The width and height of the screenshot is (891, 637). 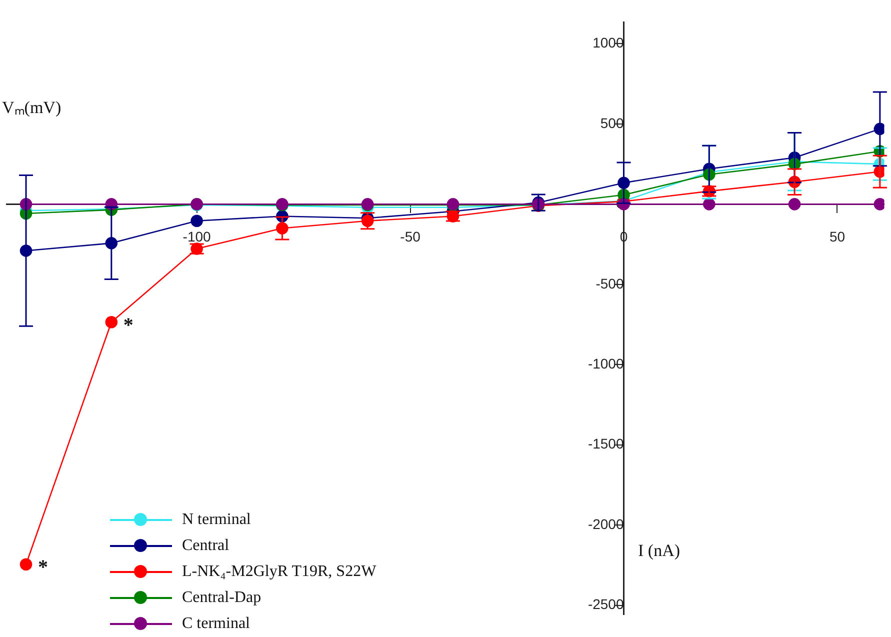 I want to click on y-tick-label: -1500, so click(x=606, y=444).